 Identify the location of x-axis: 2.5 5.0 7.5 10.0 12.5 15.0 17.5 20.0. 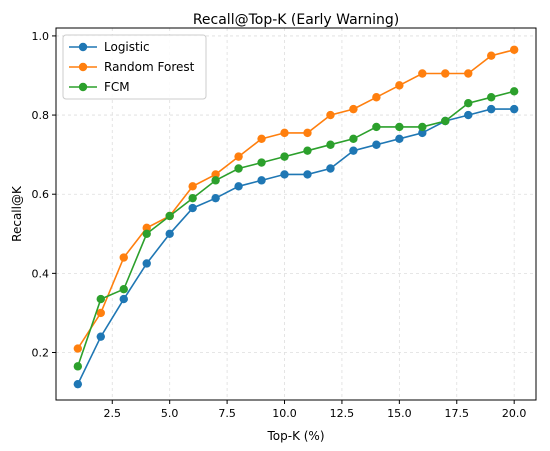
(315, 410).